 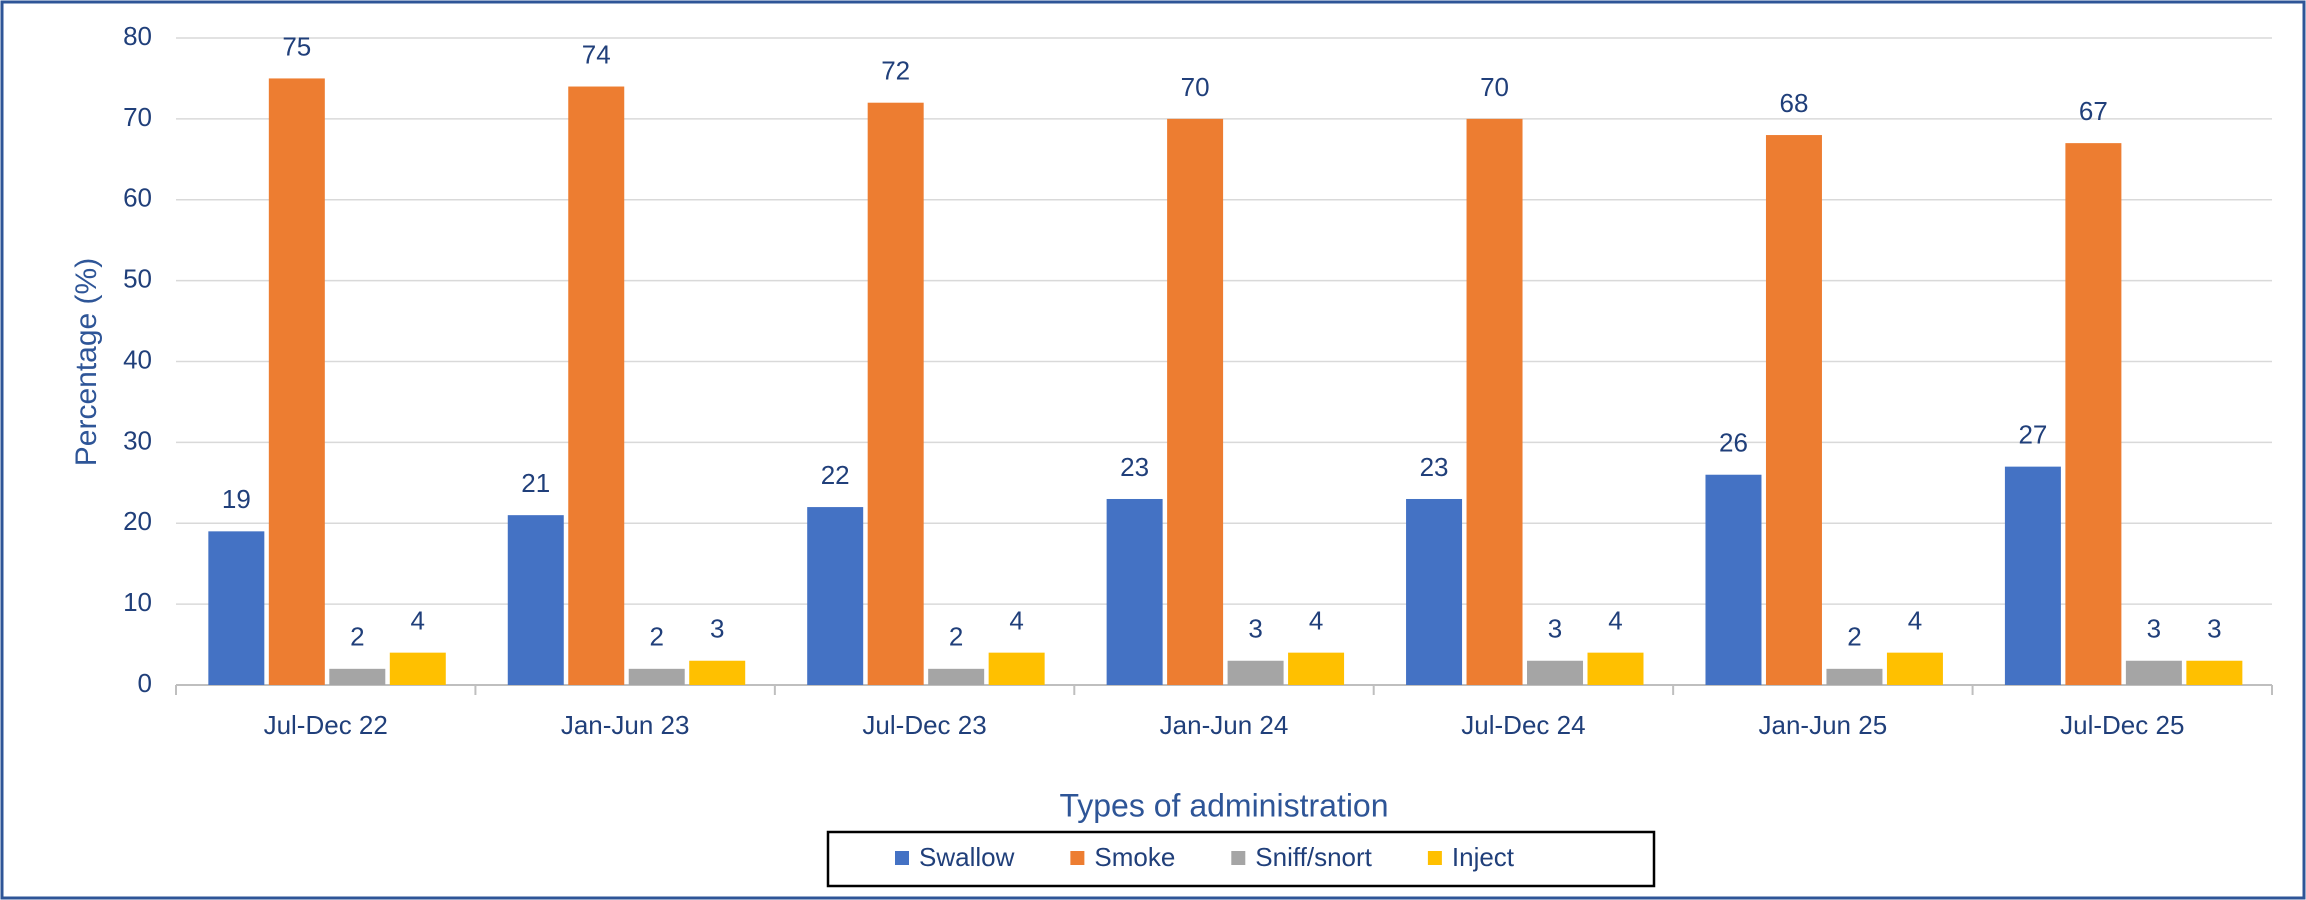 What do you see at coordinates (1134, 857) in the screenshot?
I see `legend-label: Smoke` at bounding box center [1134, 857].